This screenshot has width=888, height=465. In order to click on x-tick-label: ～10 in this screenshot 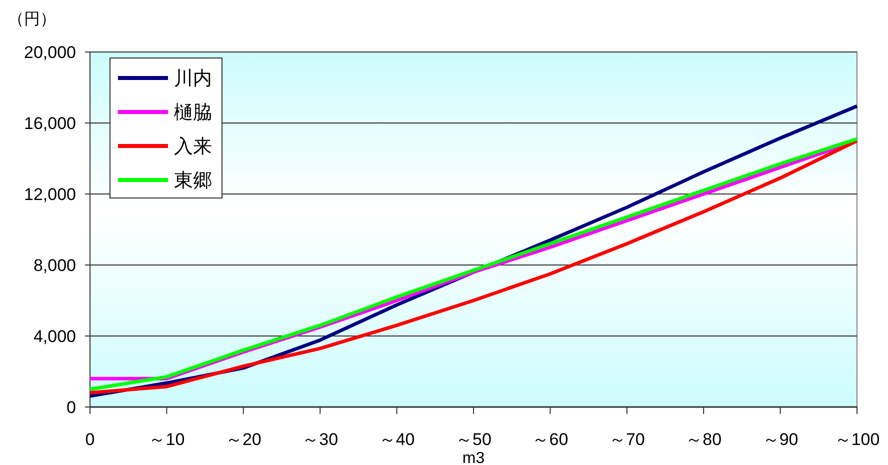, I will do `click(166, 439)`.